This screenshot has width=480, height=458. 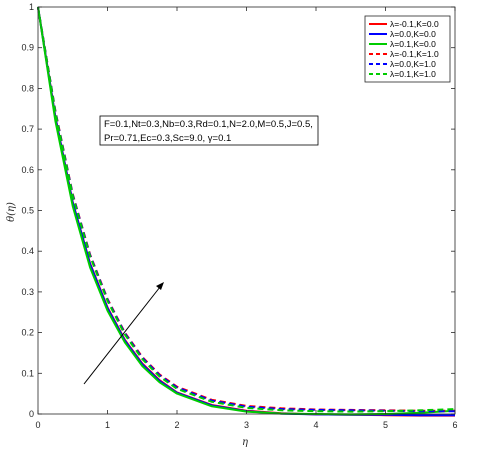 What do you see at coordinates (454, 425) in the screenshot?
I see `x-tick-label: 6` at bounding box center [454, 425].